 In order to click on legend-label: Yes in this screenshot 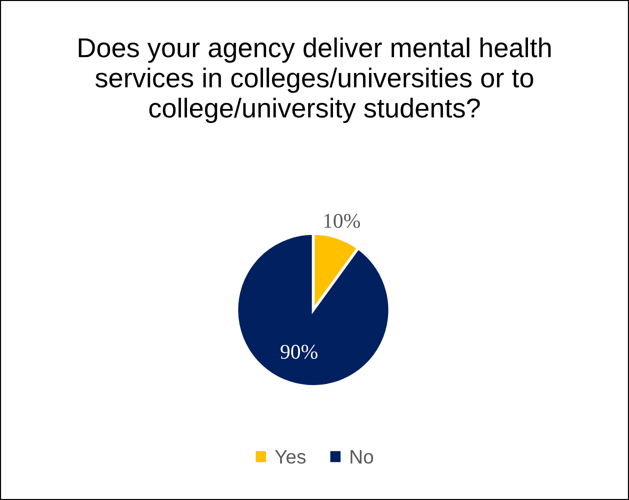, I will do `click(290, 457)`.